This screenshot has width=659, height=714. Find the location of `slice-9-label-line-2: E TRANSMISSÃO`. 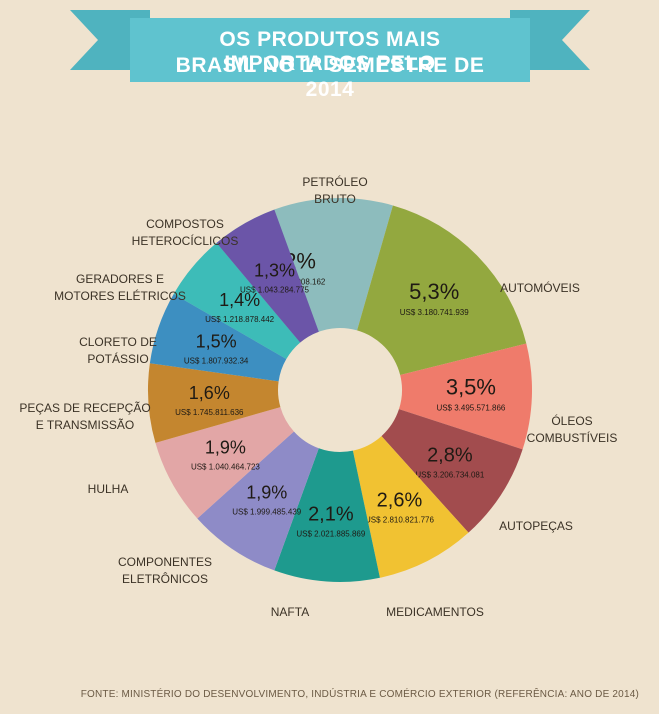

slice-9-label-line-2: E TRANSMISSÃO is located at coordinates (85, 425).